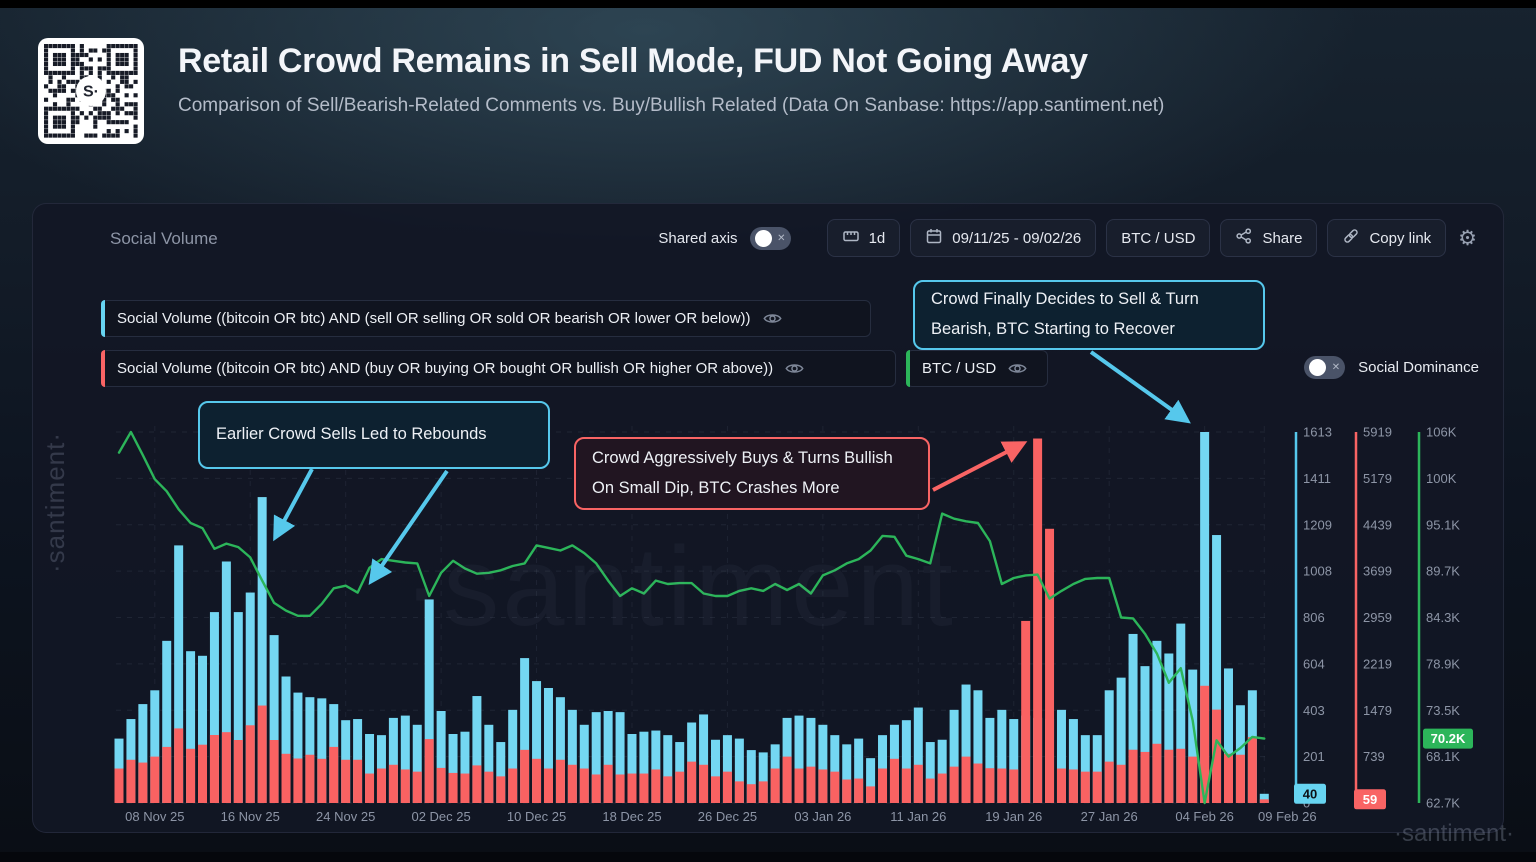 The width and height of the screenshot is (1536, 862). Describe the element at coordinates (1269, 238) in the screenshot. I see `share-button: Share` at that location.